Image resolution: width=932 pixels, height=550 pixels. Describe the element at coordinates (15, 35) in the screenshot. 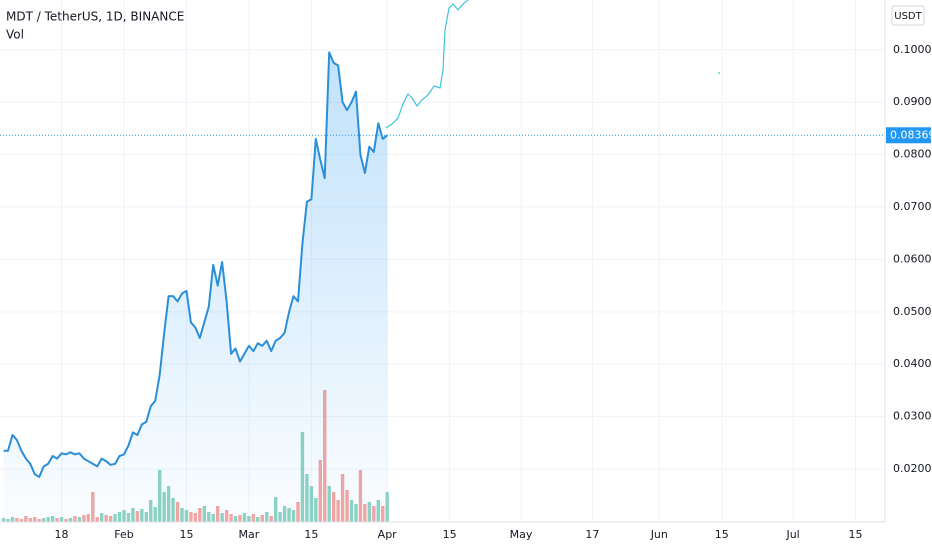

I see `volume-label: Vol` at that location.